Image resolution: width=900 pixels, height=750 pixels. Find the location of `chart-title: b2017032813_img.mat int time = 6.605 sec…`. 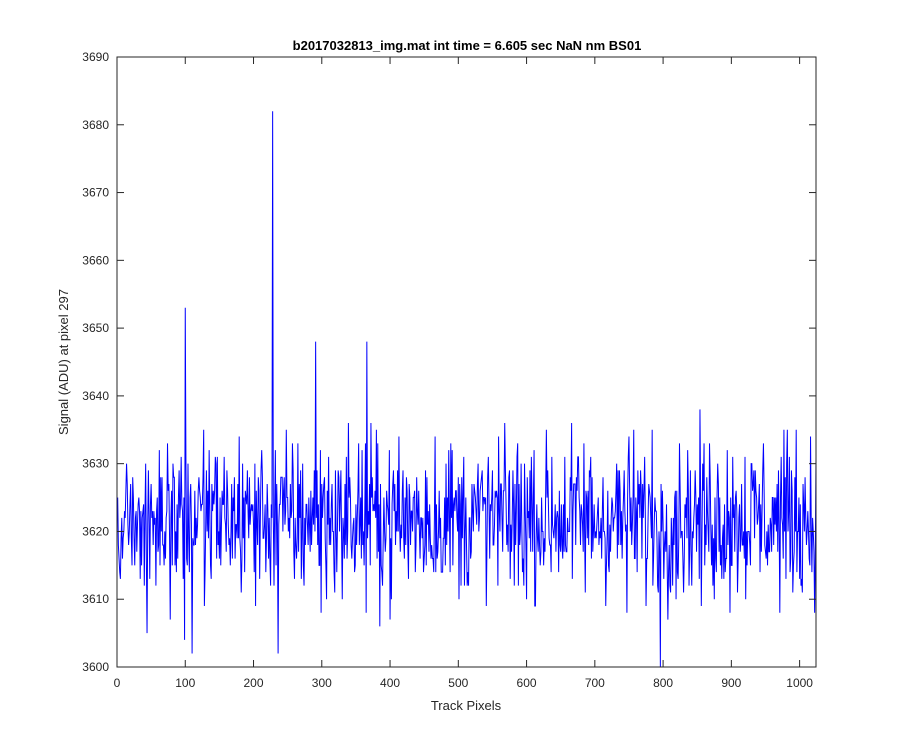

chart-title: b2017032813_img.mat int time = 6.605 sec… is located at coordinates (467, 45).